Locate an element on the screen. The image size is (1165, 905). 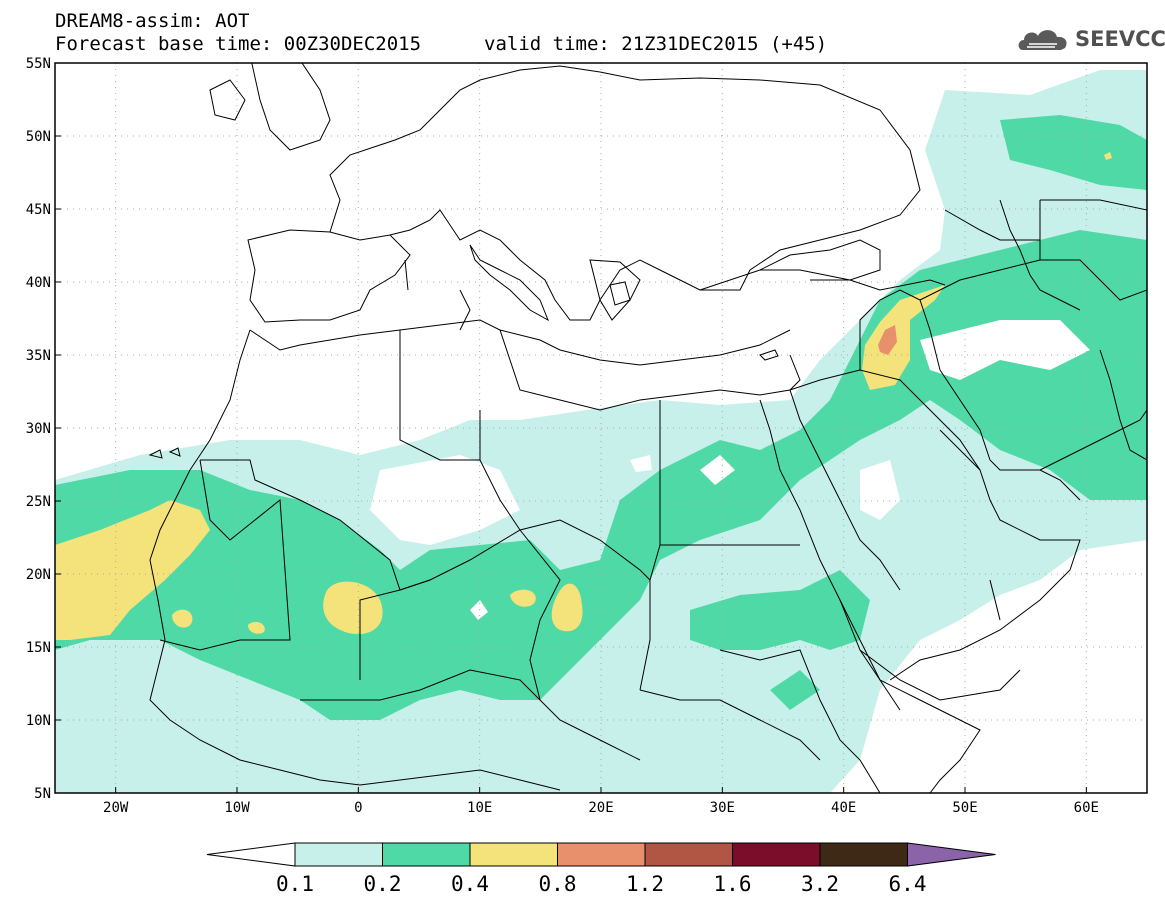
lat-label: 15N is located at coordinates (38, 648).